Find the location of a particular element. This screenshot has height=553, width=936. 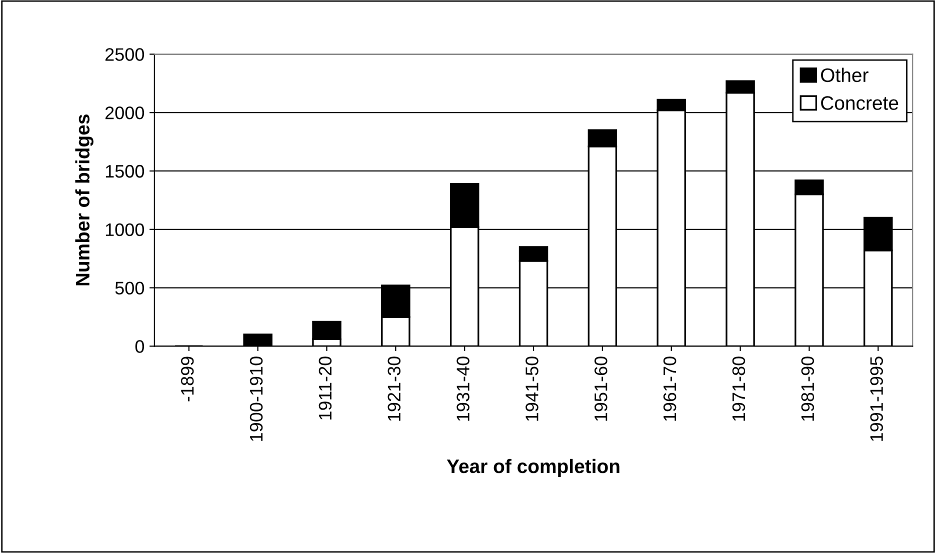

legend-label: Concrete is located at coordinates (859, 103).